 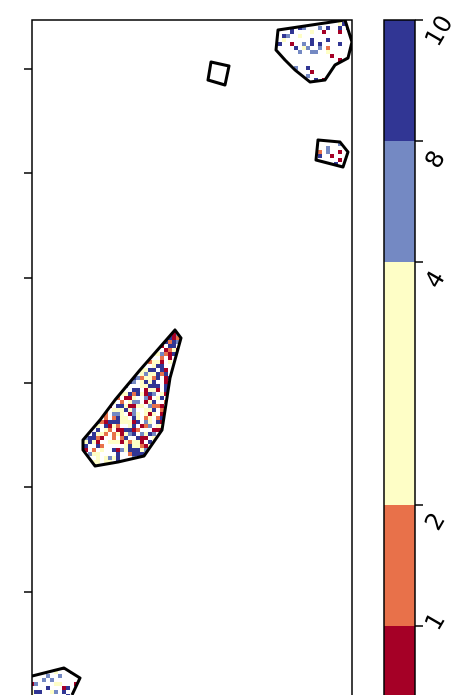 I want to click on parcel-top-right-outline, so click(x=313, y=52).